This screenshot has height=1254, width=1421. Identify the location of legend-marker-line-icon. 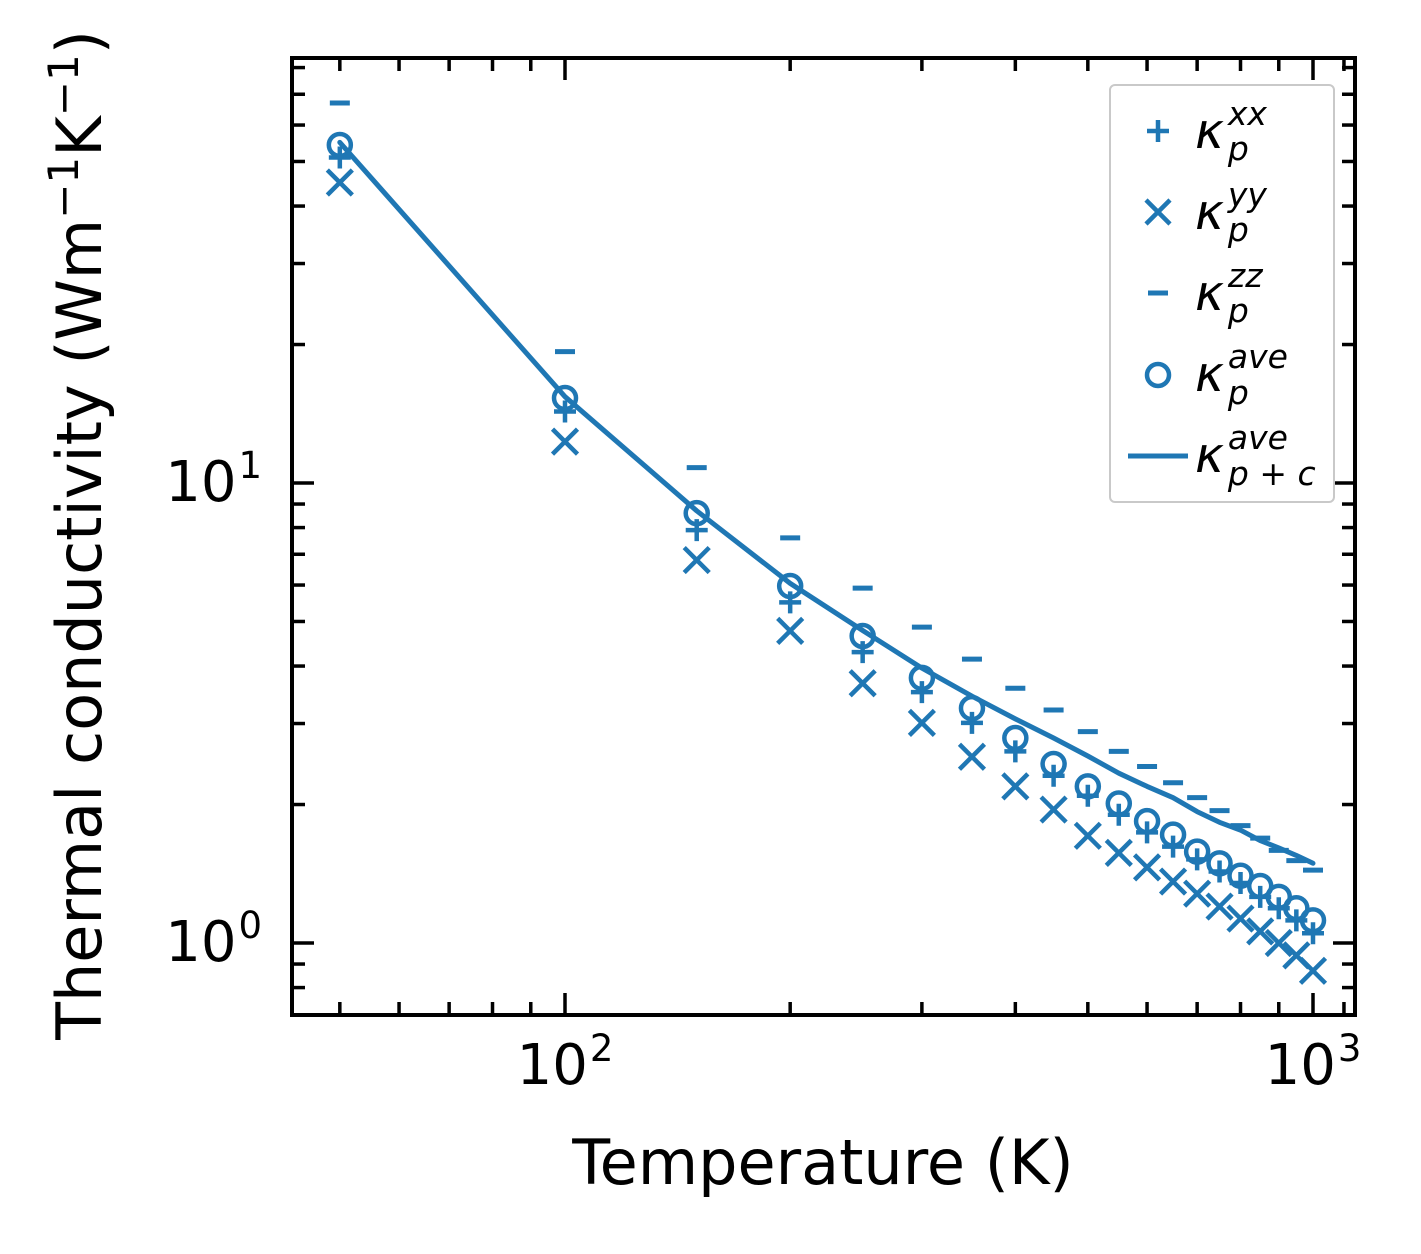
(1158, 456).